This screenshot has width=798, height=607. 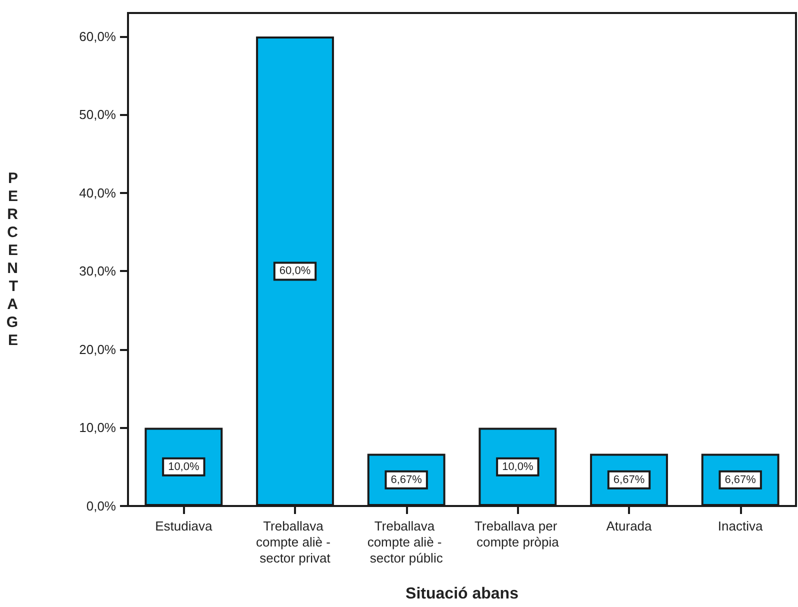 What do you see at coordinates (97, 428) in the screenshot?
I see `y-tick-label: 10,0%` at bounding box center [97, 428].